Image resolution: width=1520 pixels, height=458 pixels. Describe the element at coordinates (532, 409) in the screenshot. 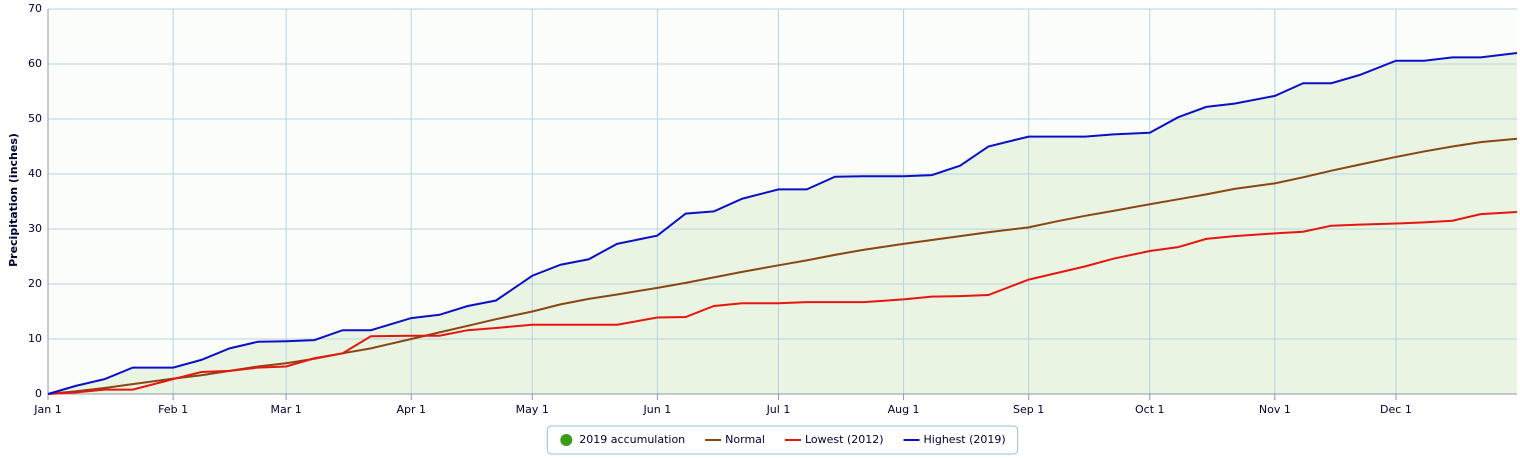

I see `x-tick-label: May 1` at that location.